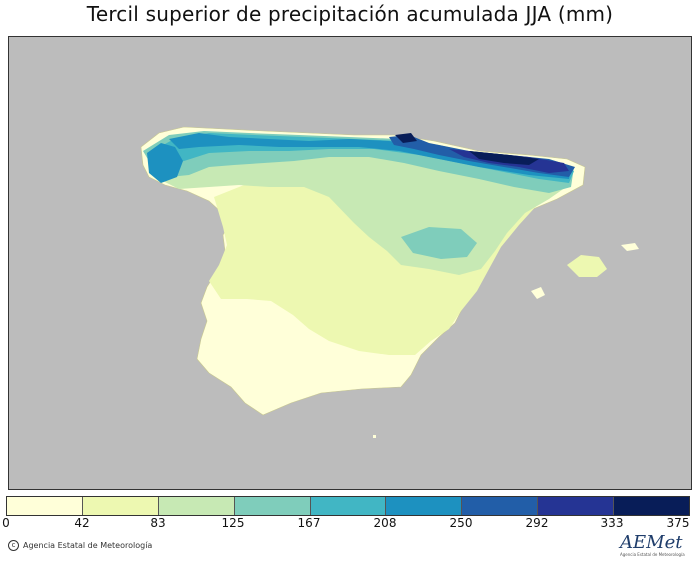 Image resolution: width=700 pixels, height=562 pixels. I want to click on credit-text: Agencia Estatal de Meteorología, so click(88, 545).